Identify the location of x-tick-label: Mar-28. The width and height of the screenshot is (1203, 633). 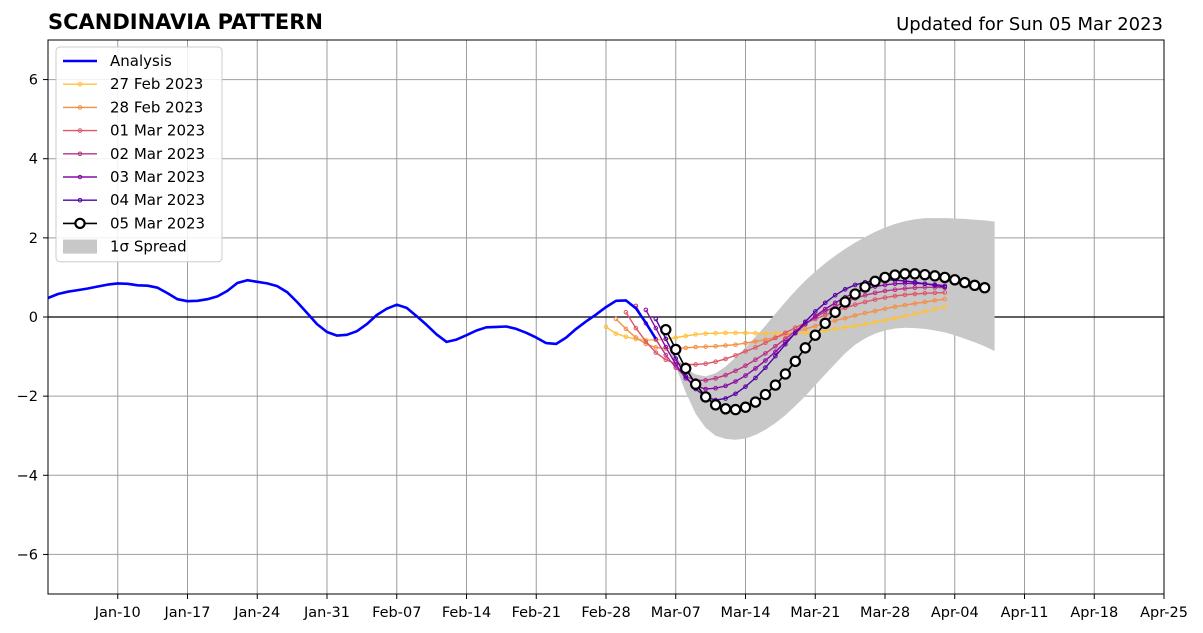
(885, 613).